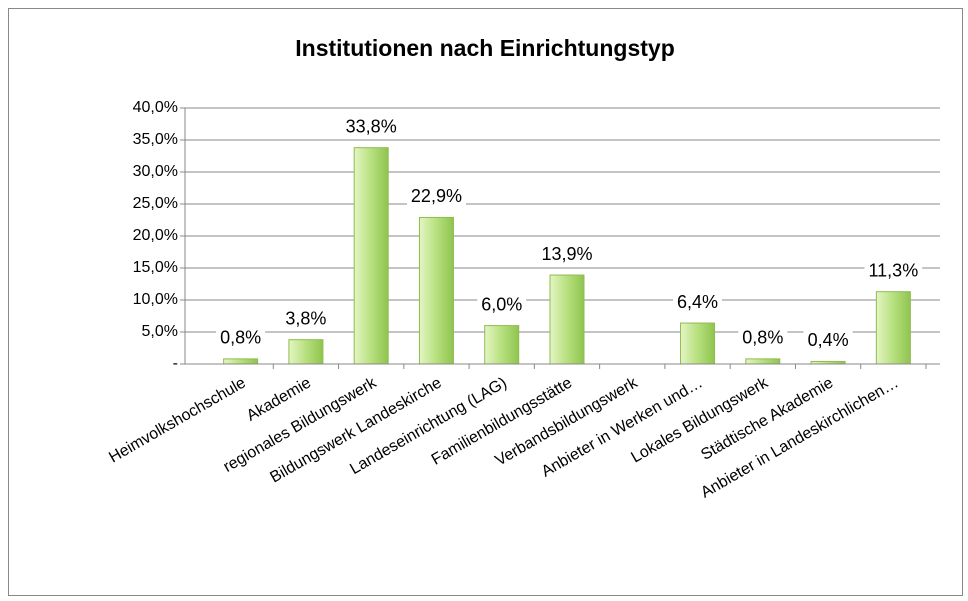 Image resolution: width=968 pixels, height=601 pixels. I want to click on data-label: 6,0%, so click(501, 304).